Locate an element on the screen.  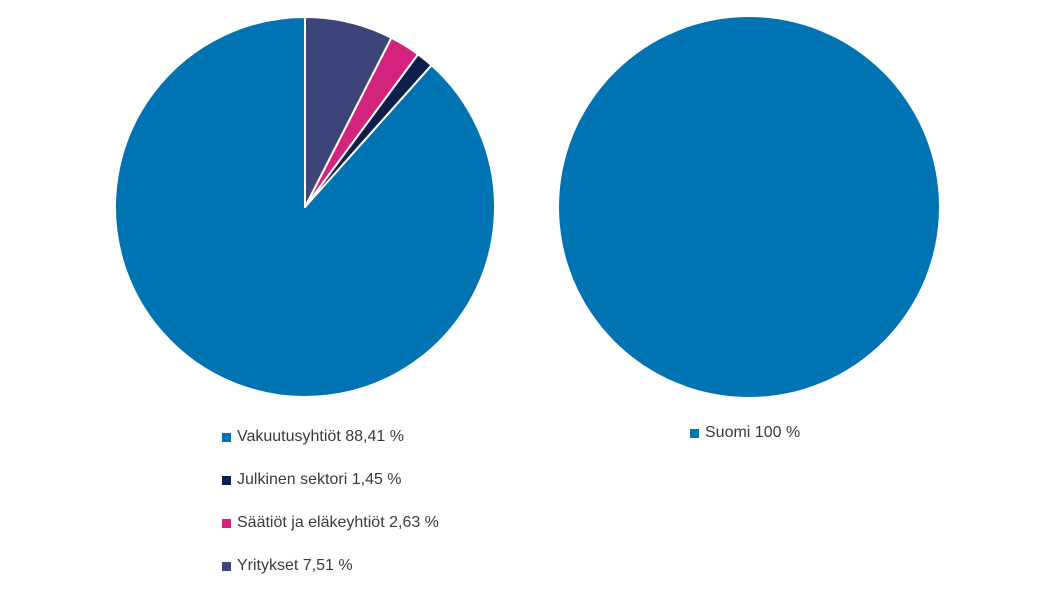
legend-item-vakuutusyhtiot: Vakuutusyhtiöt 88,41 % is located at coordinates (330, 437).